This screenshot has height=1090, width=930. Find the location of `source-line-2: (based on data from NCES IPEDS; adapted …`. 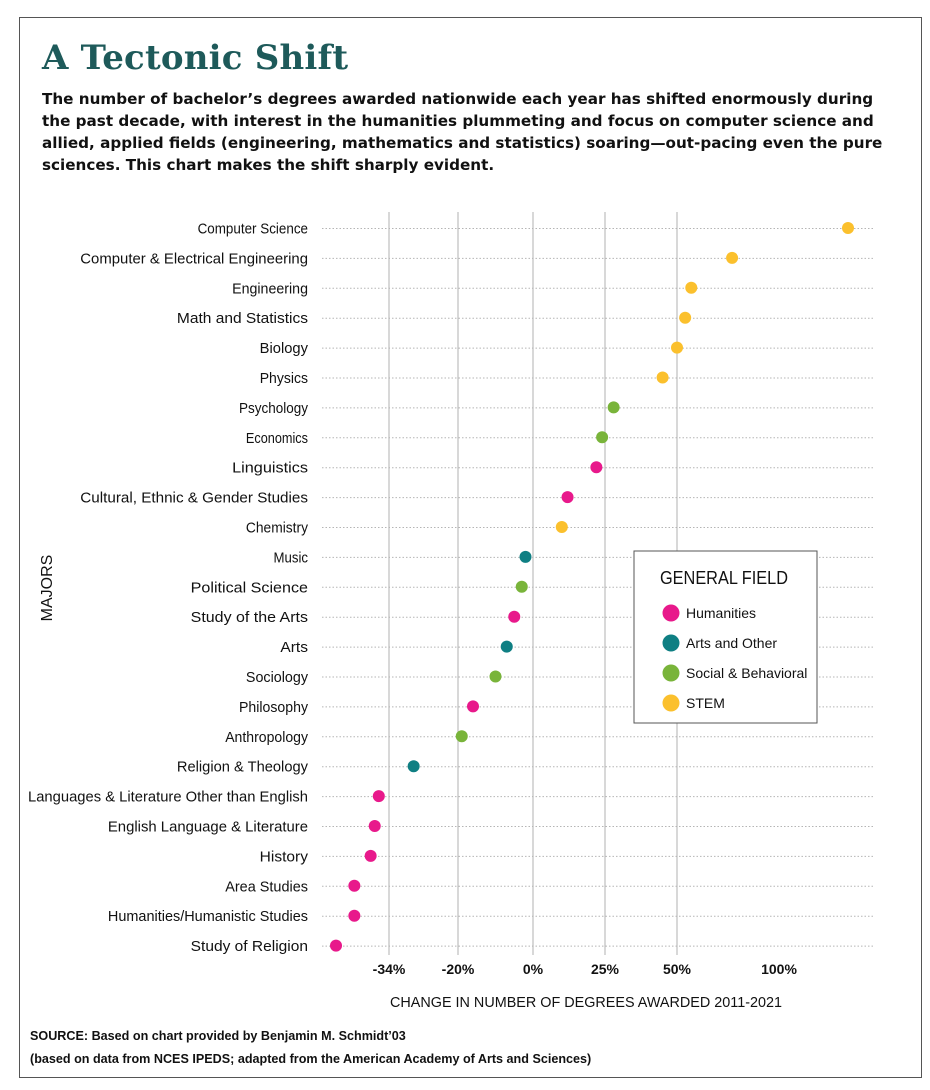

source-line-2: (based on data from NCES IPEDS; adapted … is located at coordinates (311, 1059).